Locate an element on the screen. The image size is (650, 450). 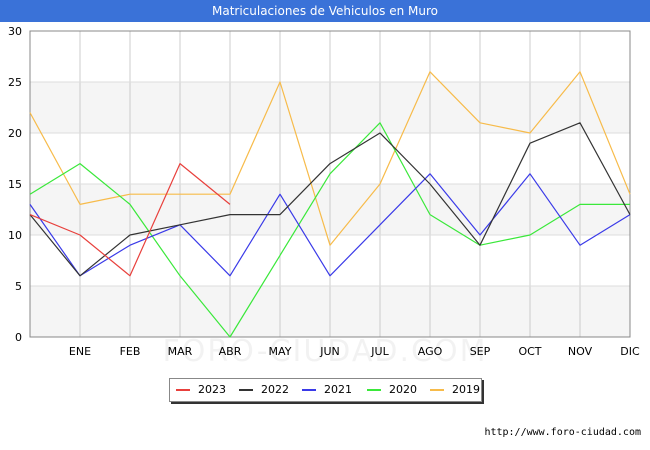
y-tick-label: 0 is located at coordinates (18, 337).